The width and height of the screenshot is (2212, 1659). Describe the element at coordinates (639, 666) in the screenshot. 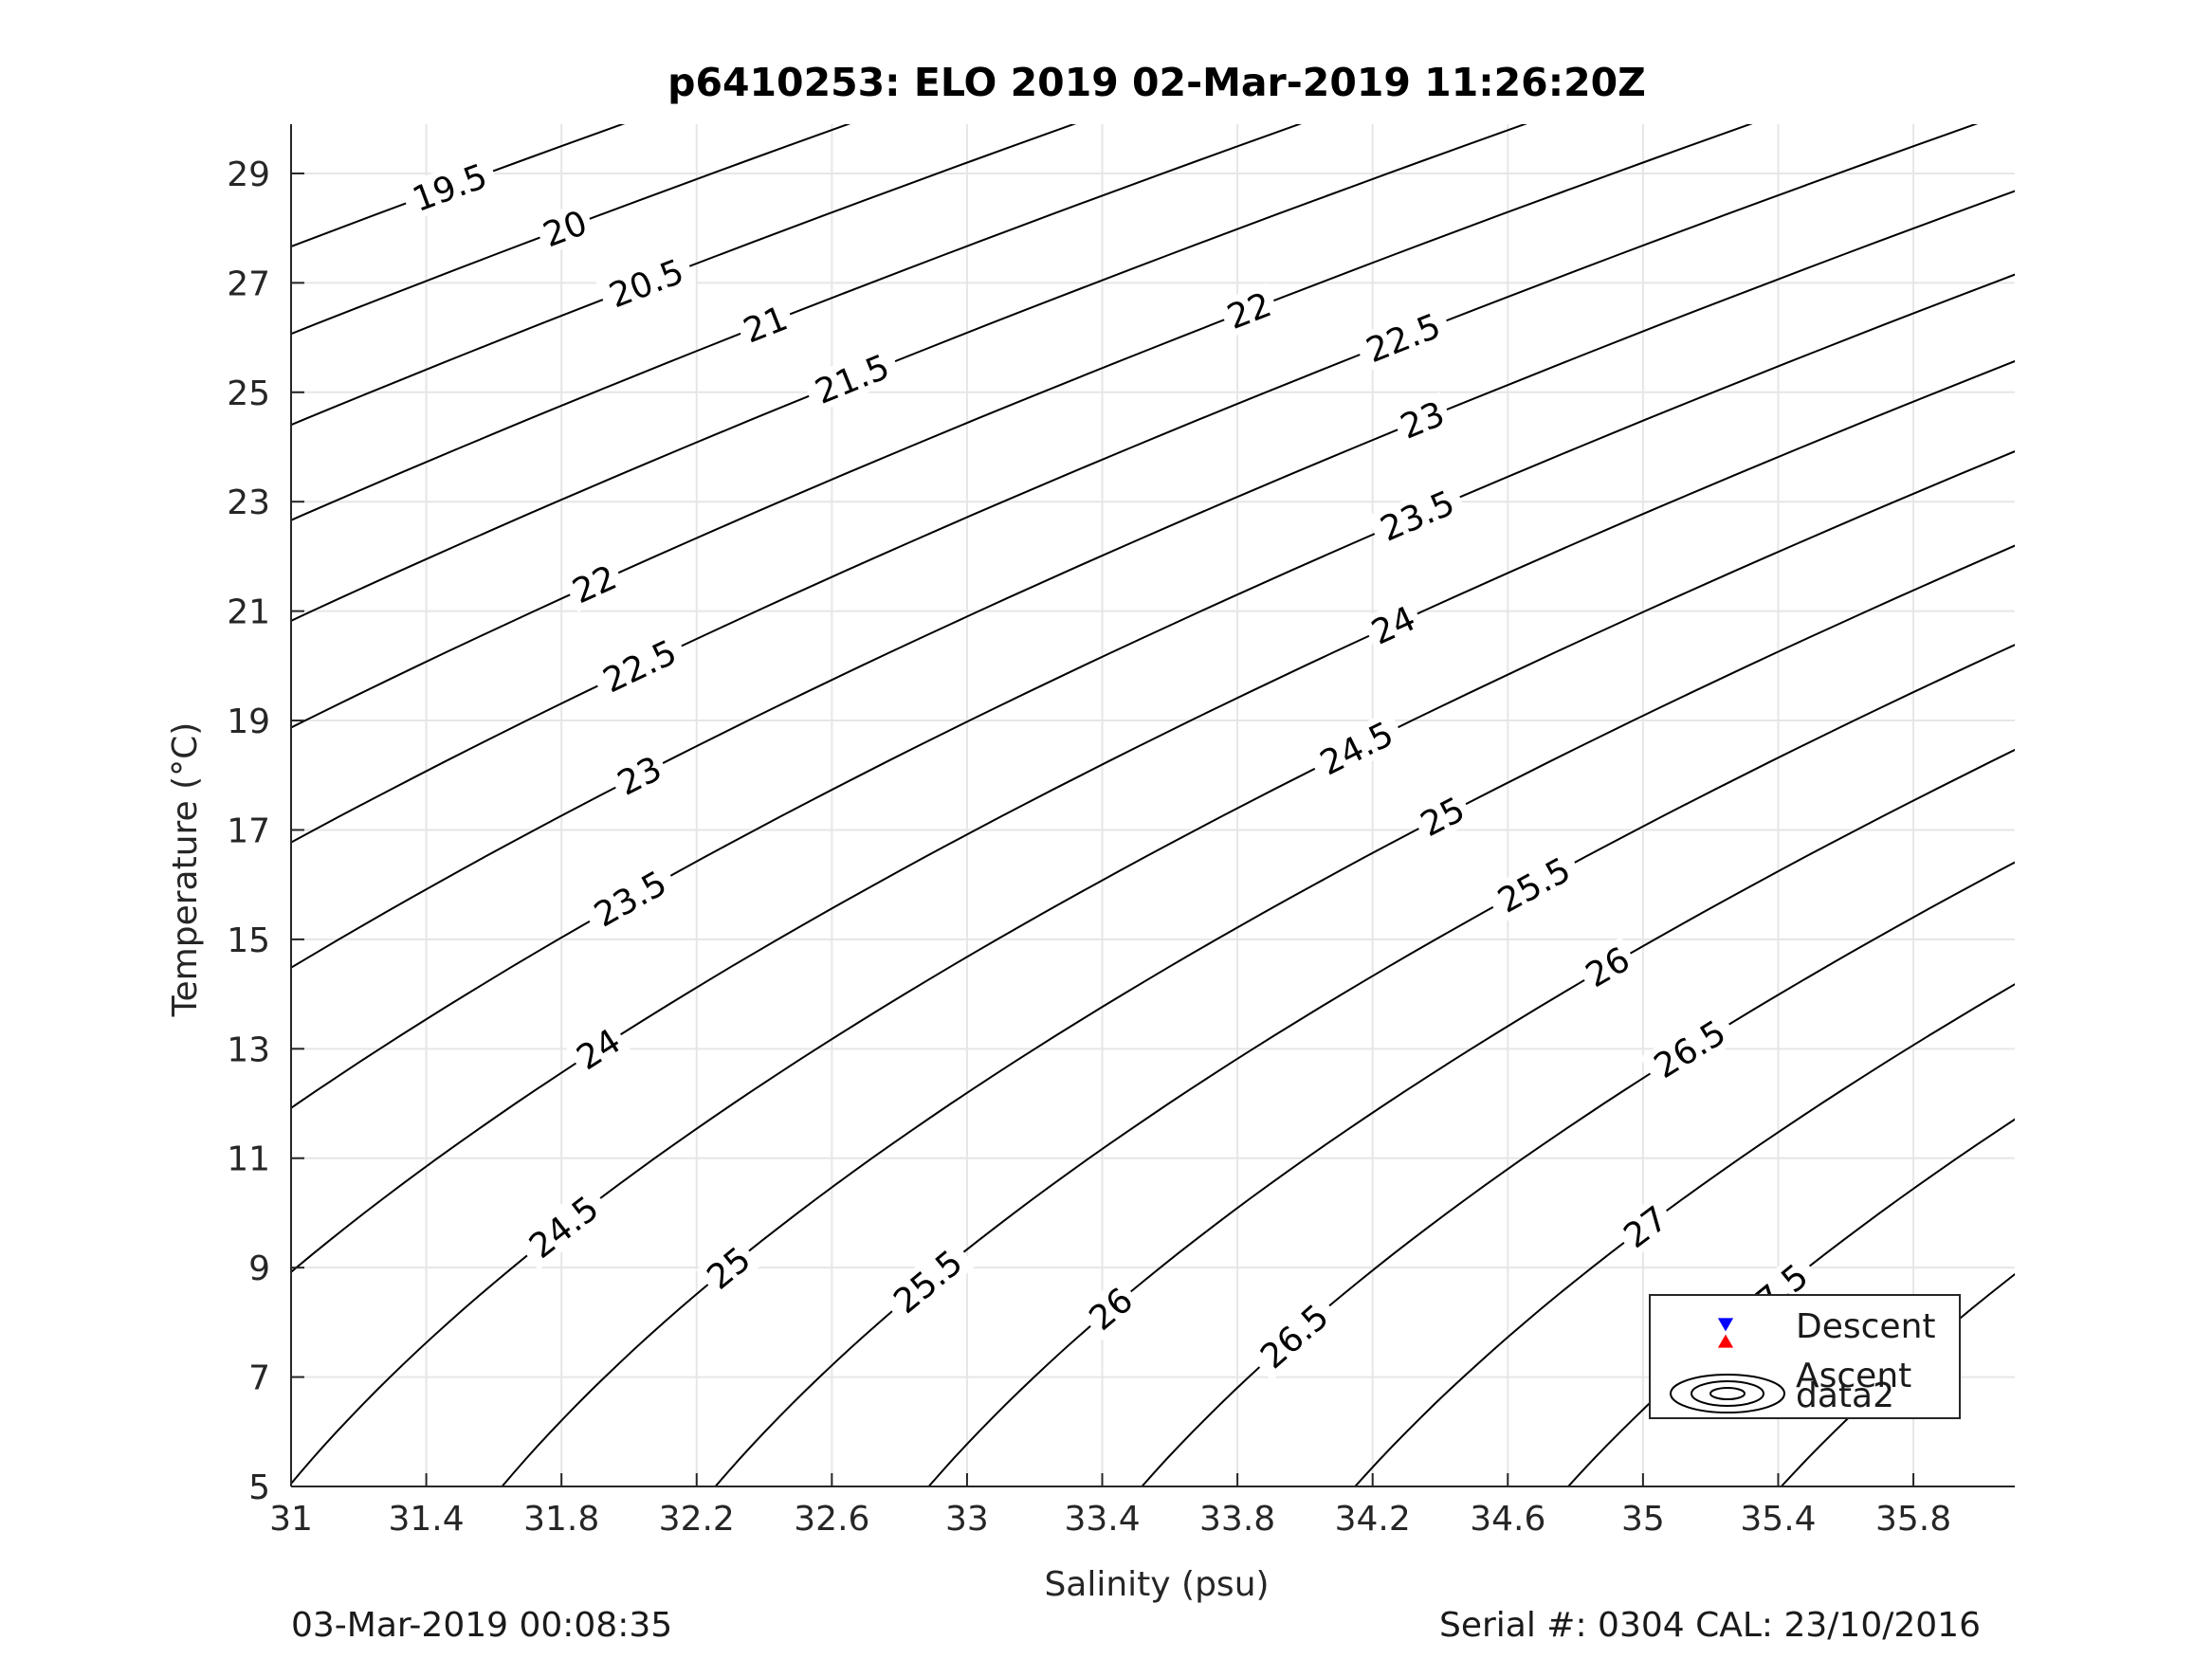

I see `contour-label: 22.5` at that location.